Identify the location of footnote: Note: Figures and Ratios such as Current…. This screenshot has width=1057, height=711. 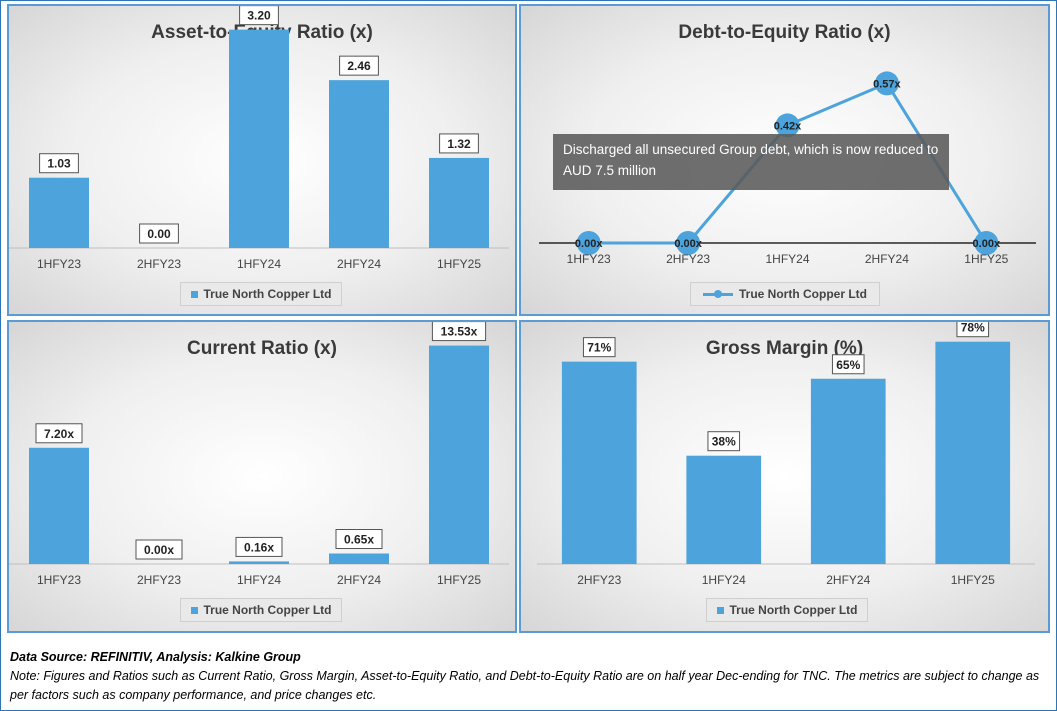
(525, 685).